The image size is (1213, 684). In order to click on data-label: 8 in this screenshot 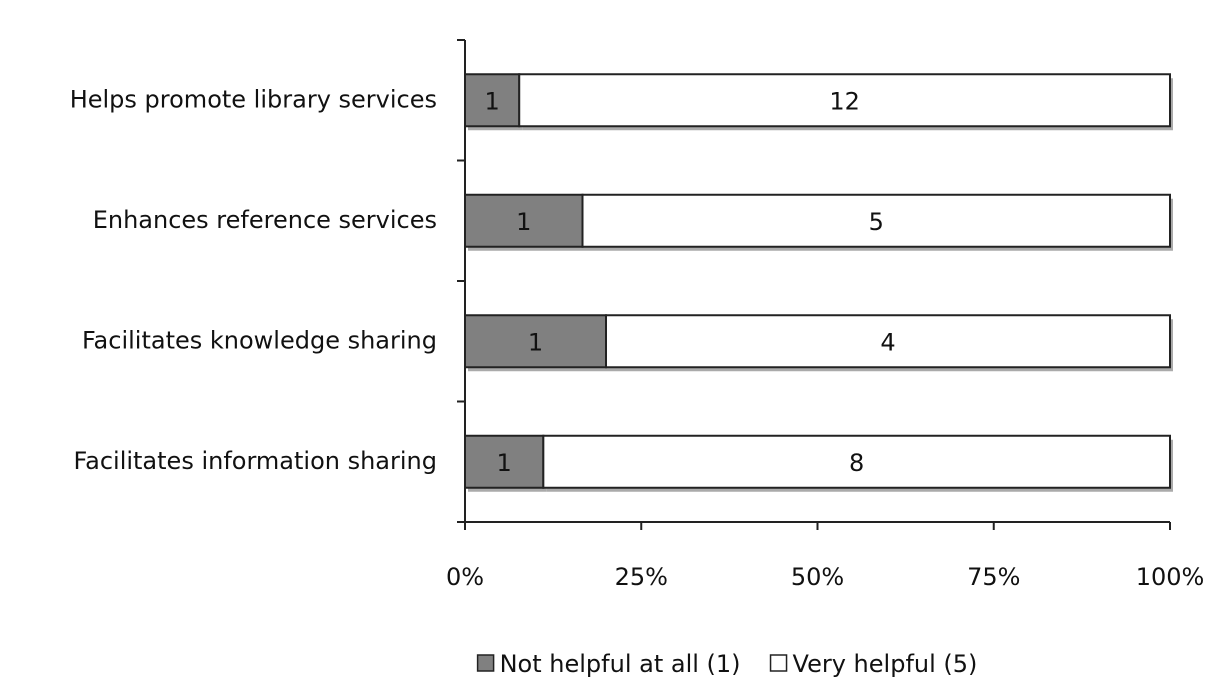, I will do `click(856, 463)`.